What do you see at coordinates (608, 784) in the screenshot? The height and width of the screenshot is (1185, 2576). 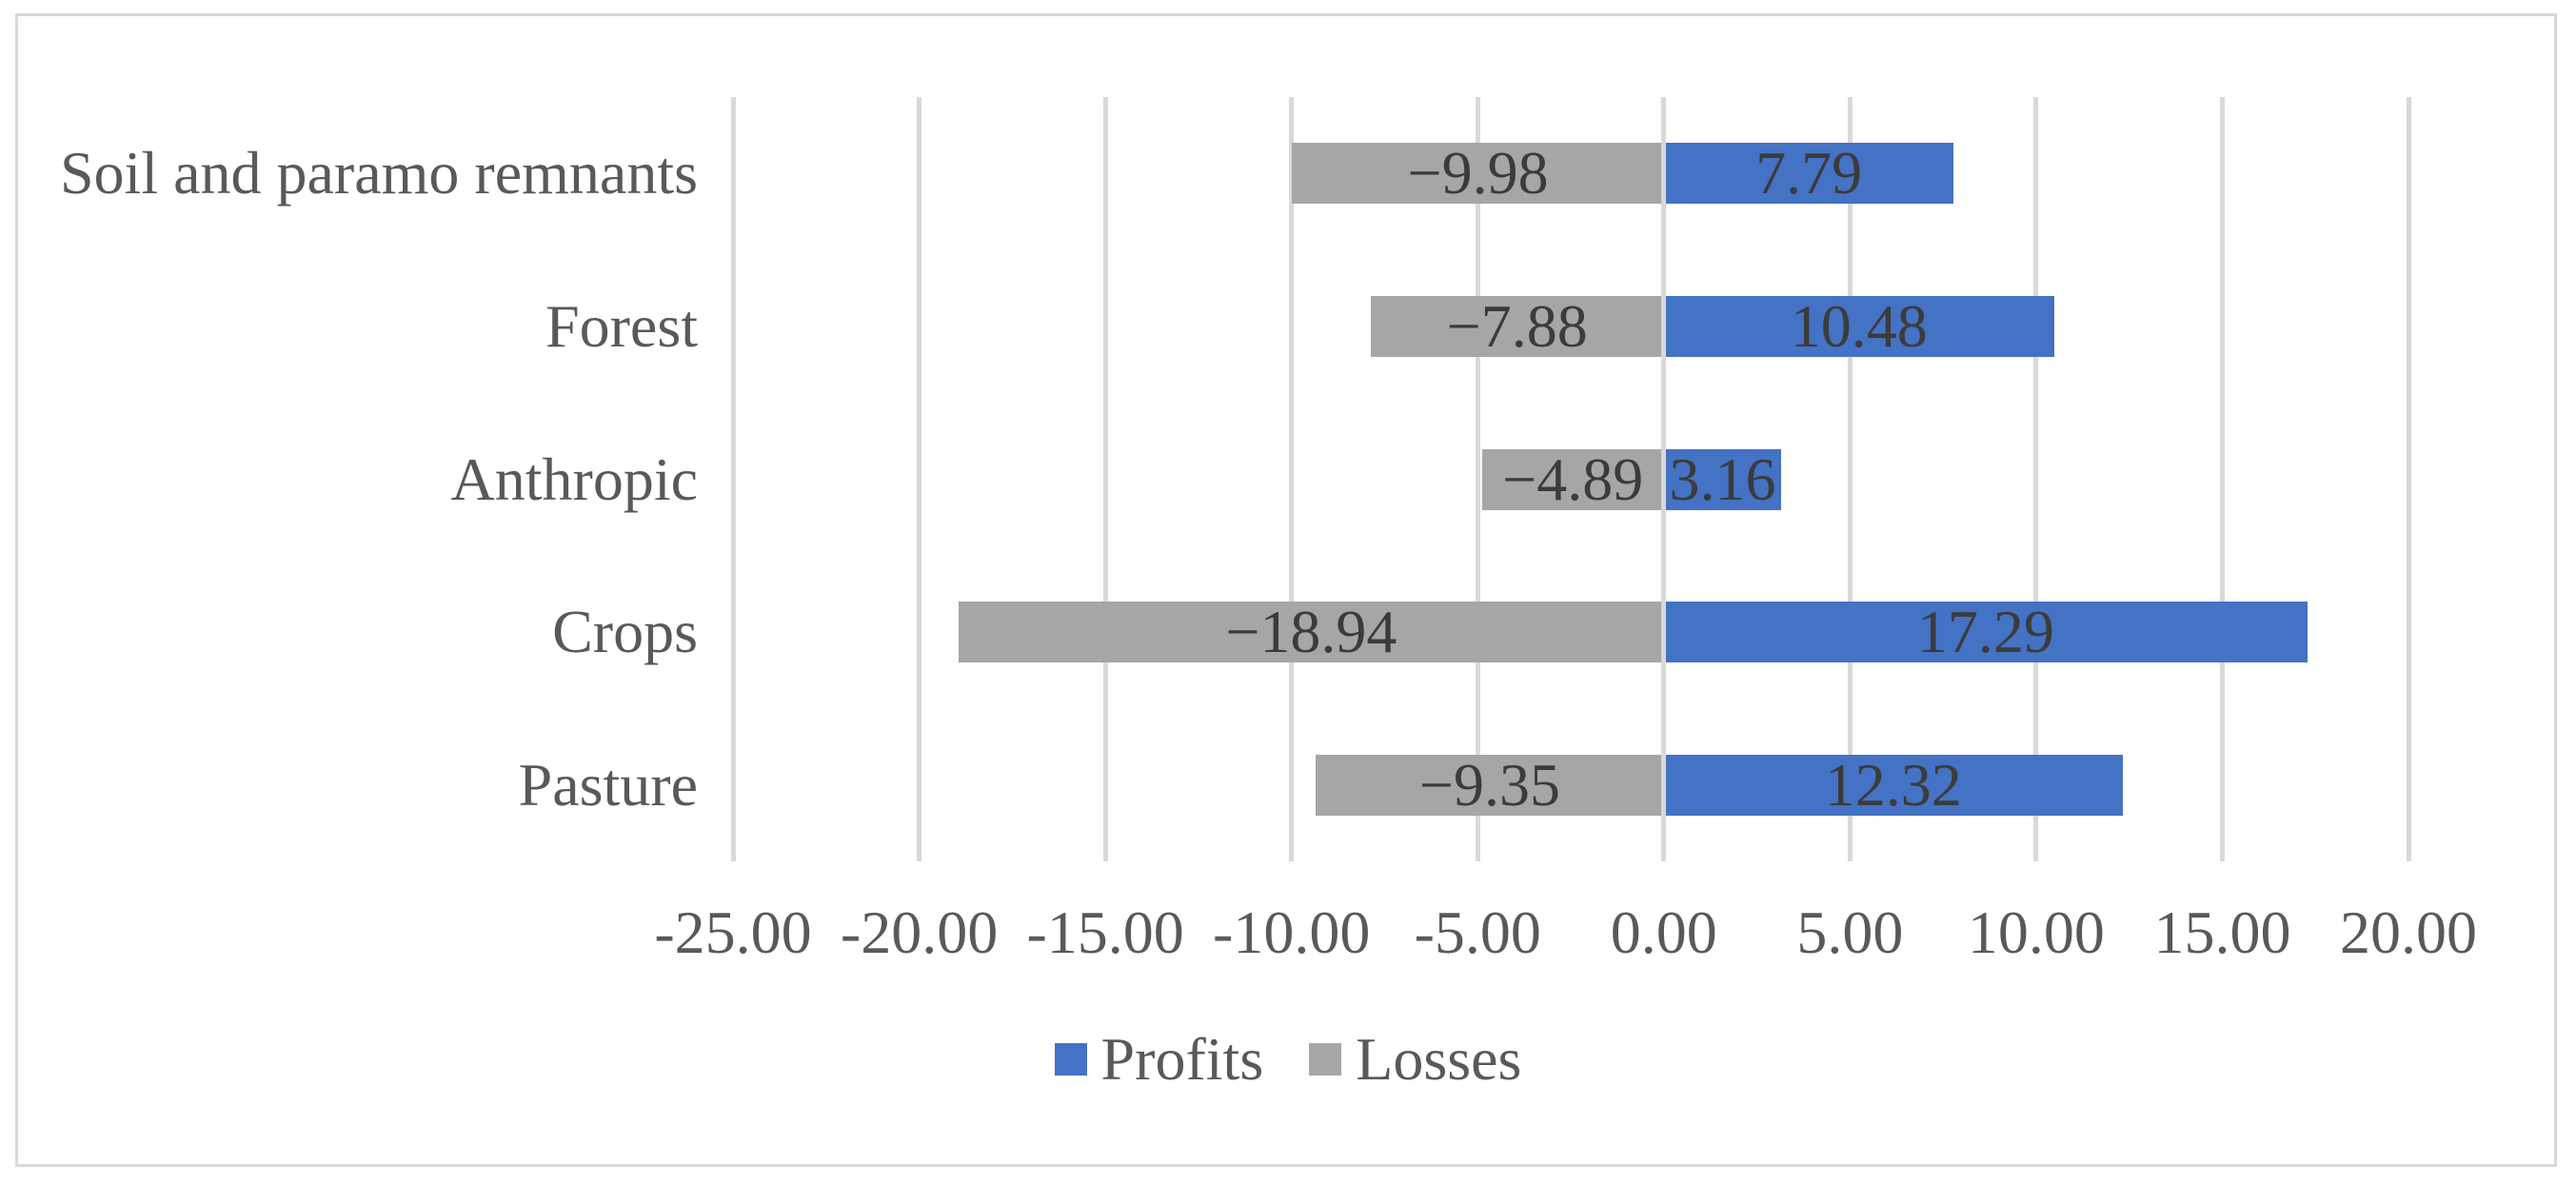 I see `category-label: Pasture` at bounding box center [608, 784].